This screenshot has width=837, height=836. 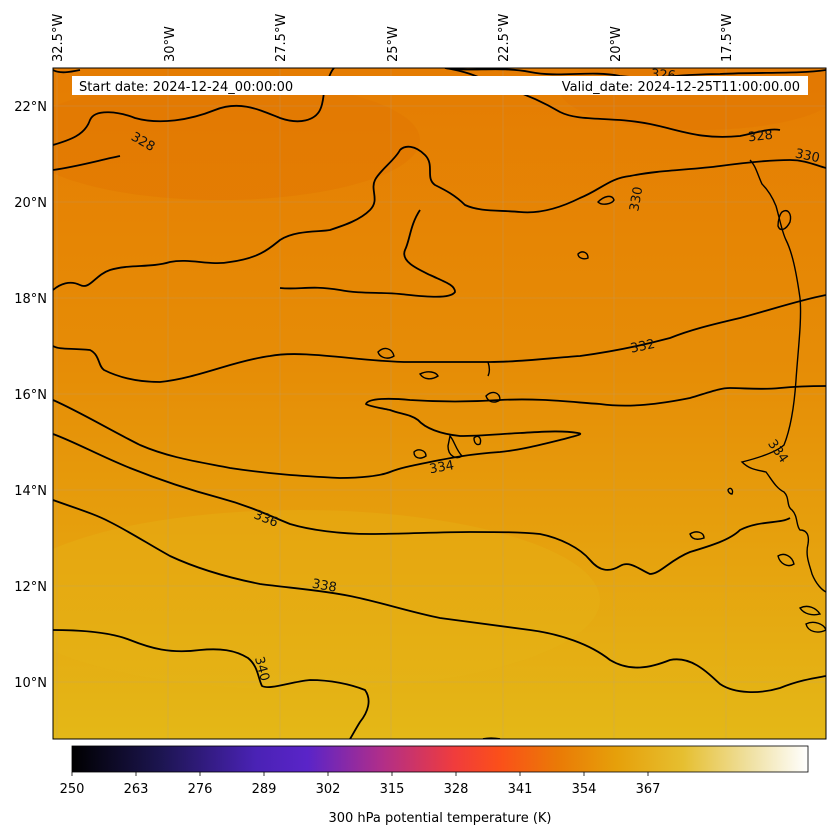 I want to click on colorbar-tick-label: 250, so click(x=72, y=789).